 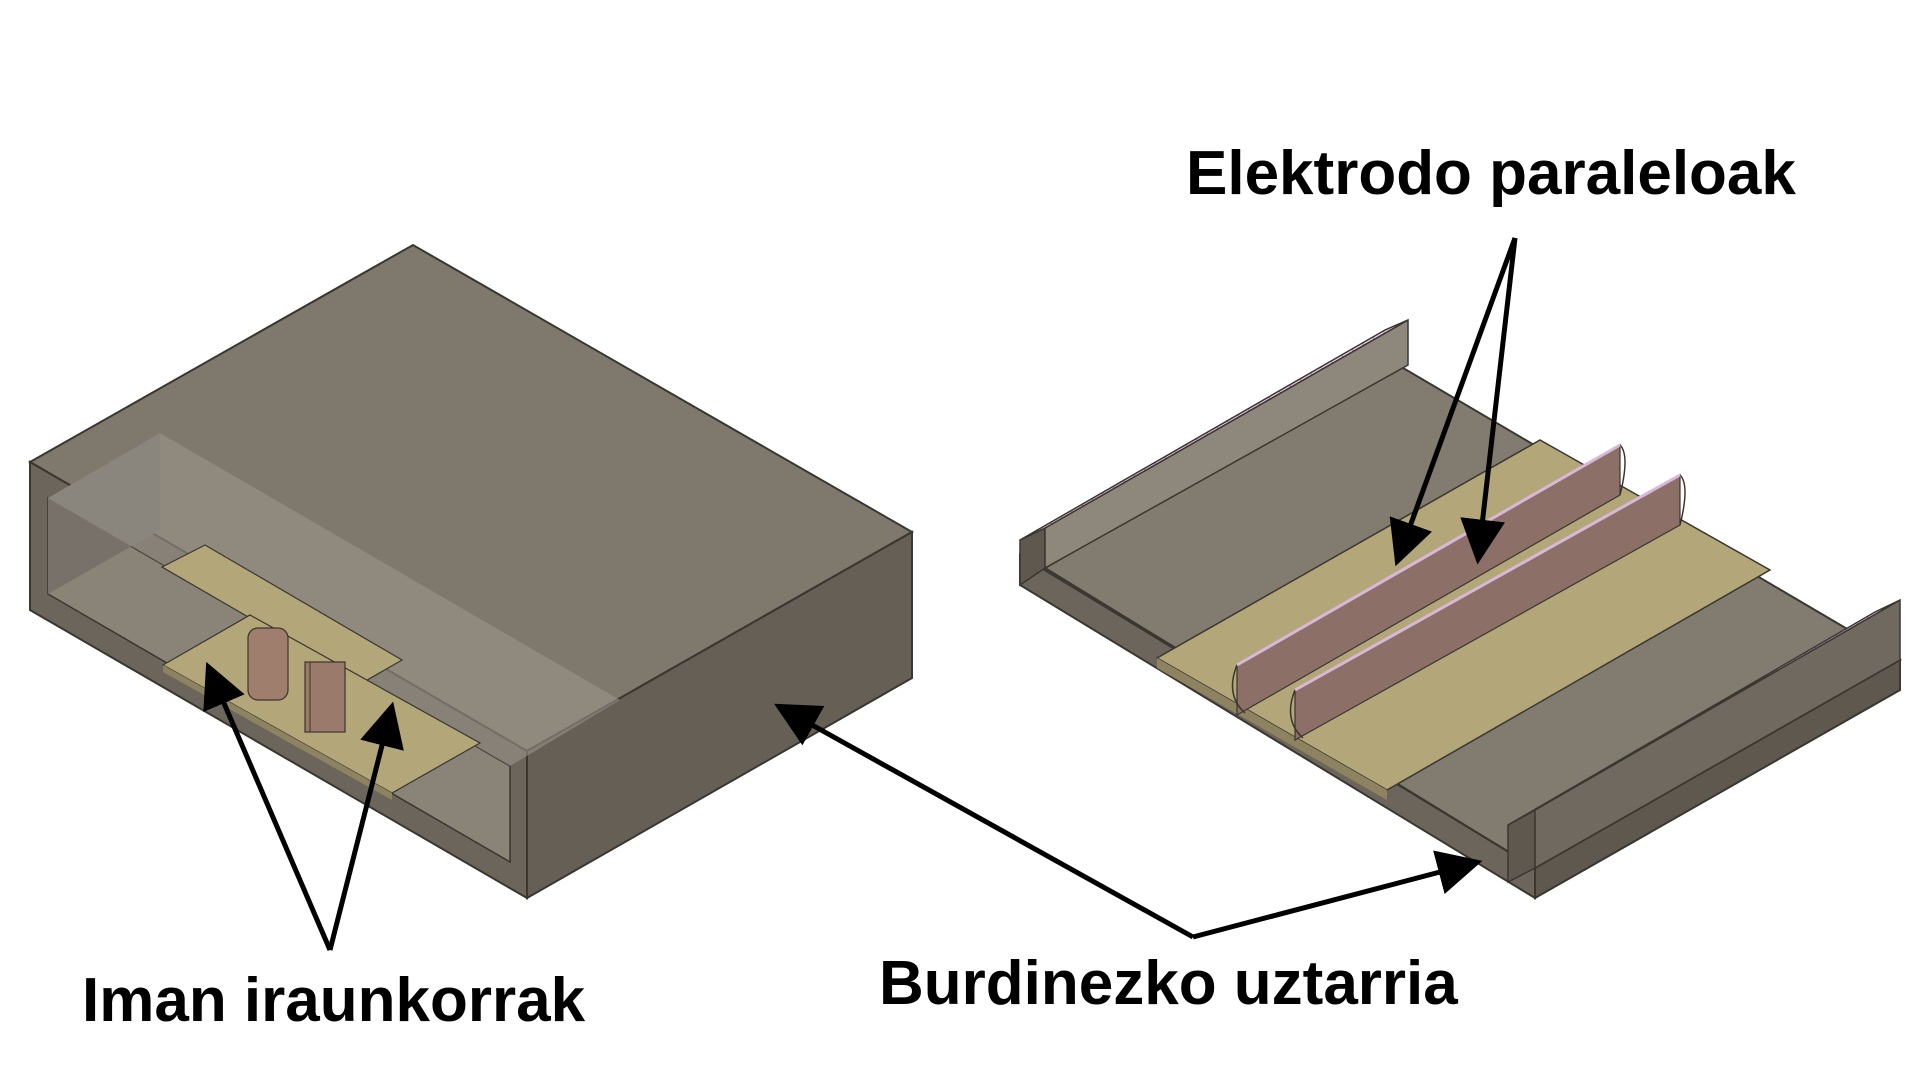 I want to click on label-parallel-electrodes: Elektrodo paraleloak, so click(x=1491, y=173).